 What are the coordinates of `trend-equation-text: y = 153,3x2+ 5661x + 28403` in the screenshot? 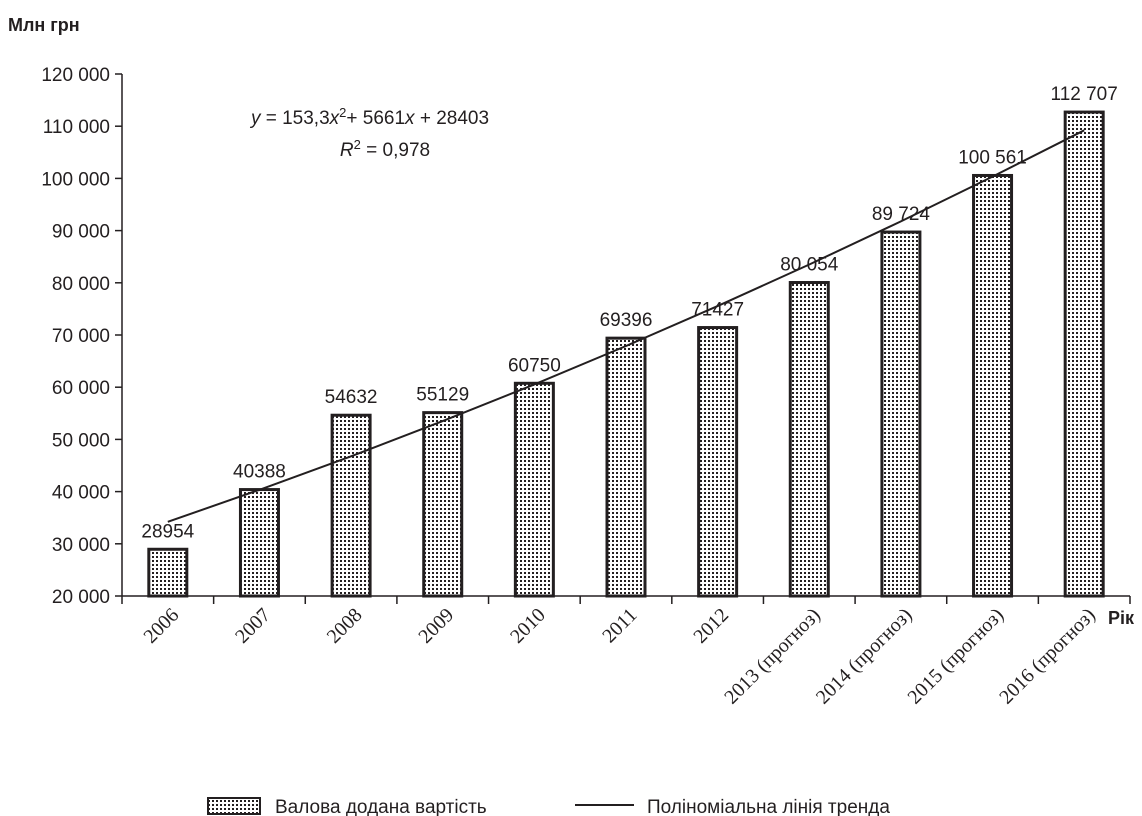 It's located at (369, 117).